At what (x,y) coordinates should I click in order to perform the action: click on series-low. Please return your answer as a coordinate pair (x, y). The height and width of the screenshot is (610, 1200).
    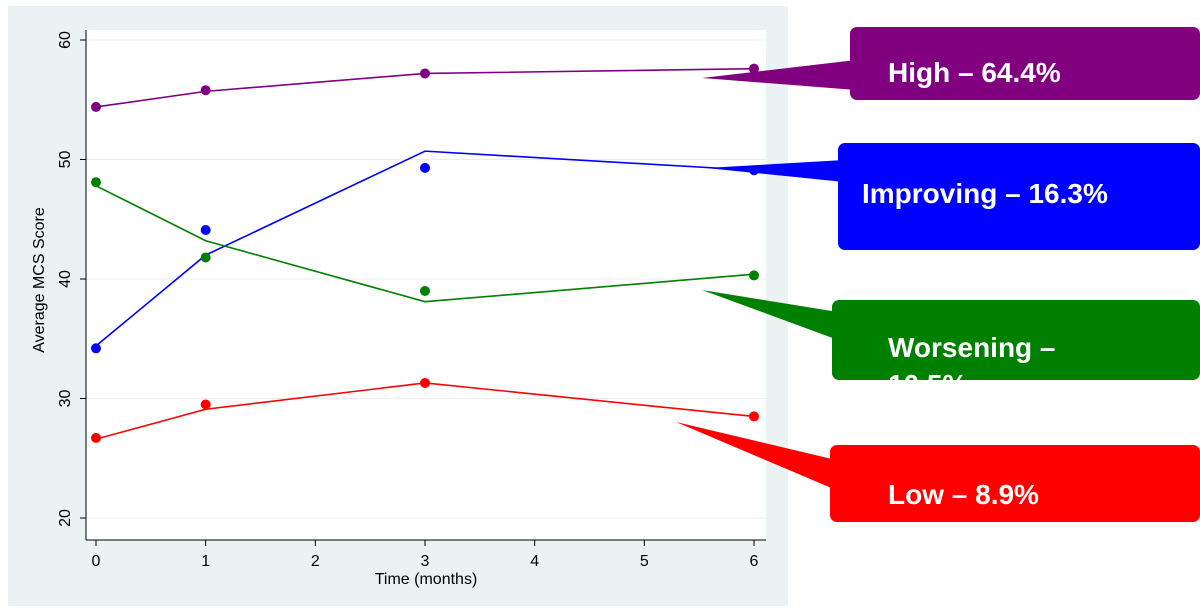
    Looking at the image, I should click on (425, 410).